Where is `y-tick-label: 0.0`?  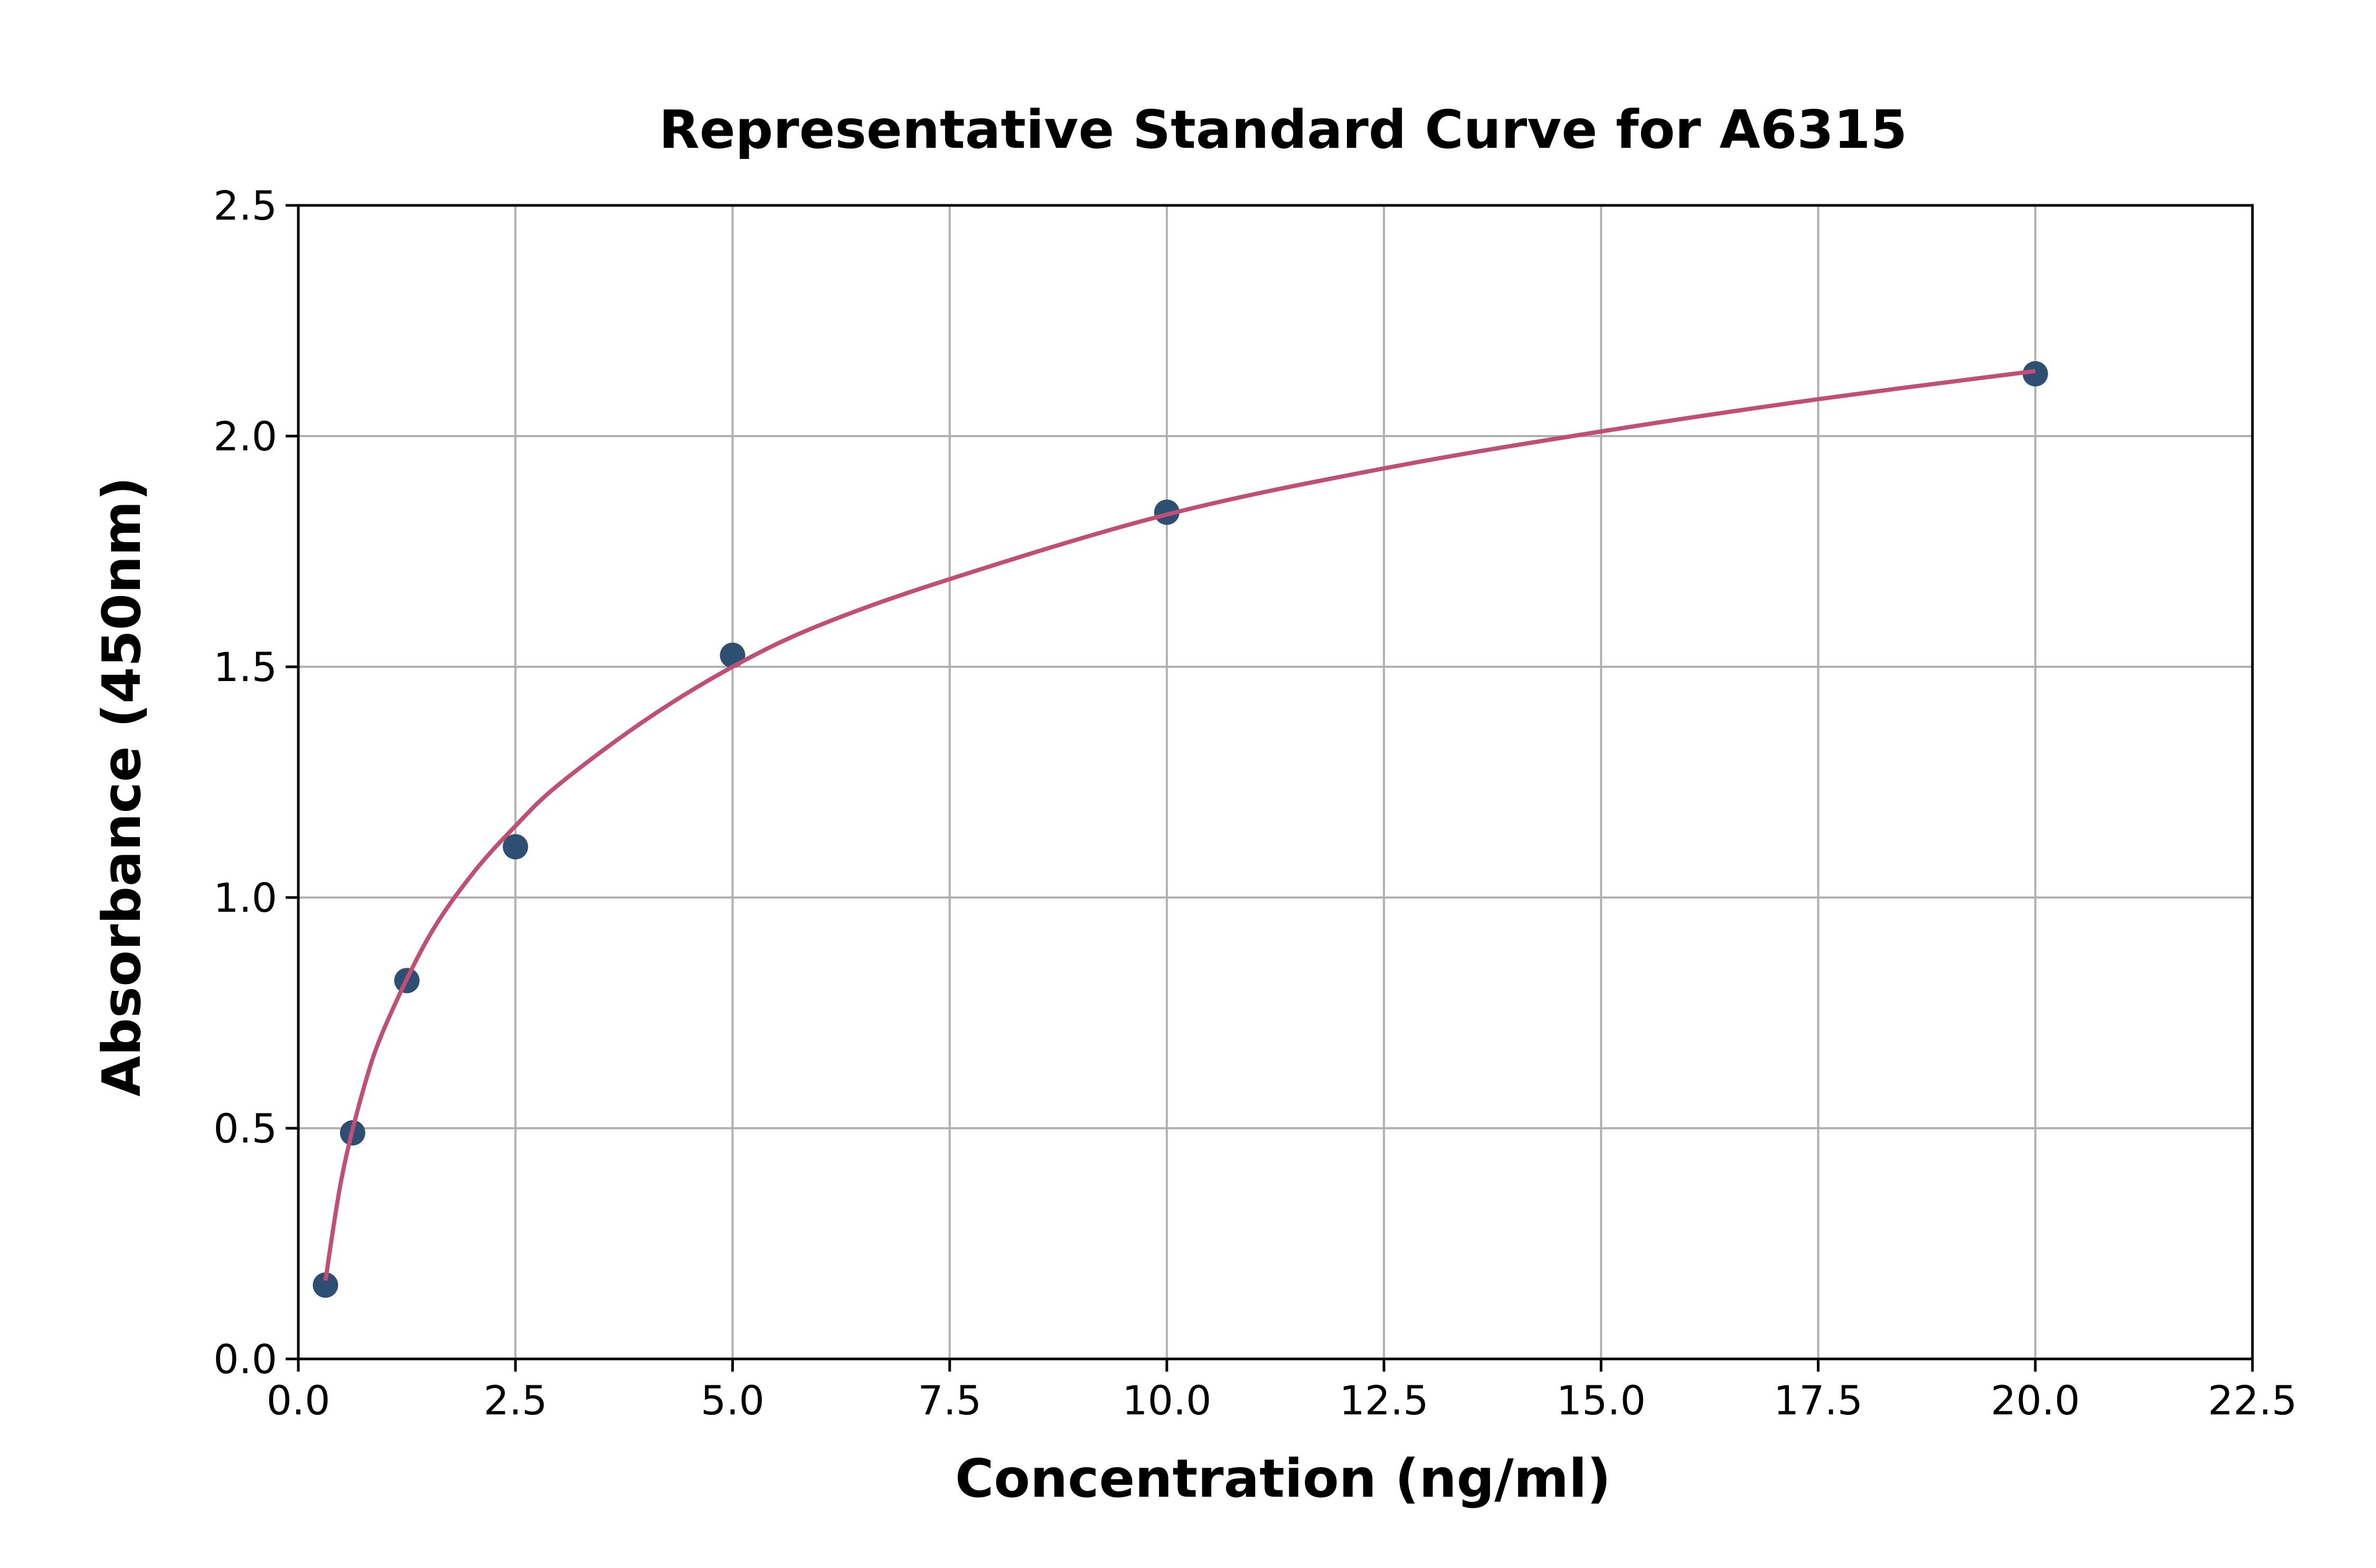
y-tick-label: 0.0 is located at coordinates (245, 1359).